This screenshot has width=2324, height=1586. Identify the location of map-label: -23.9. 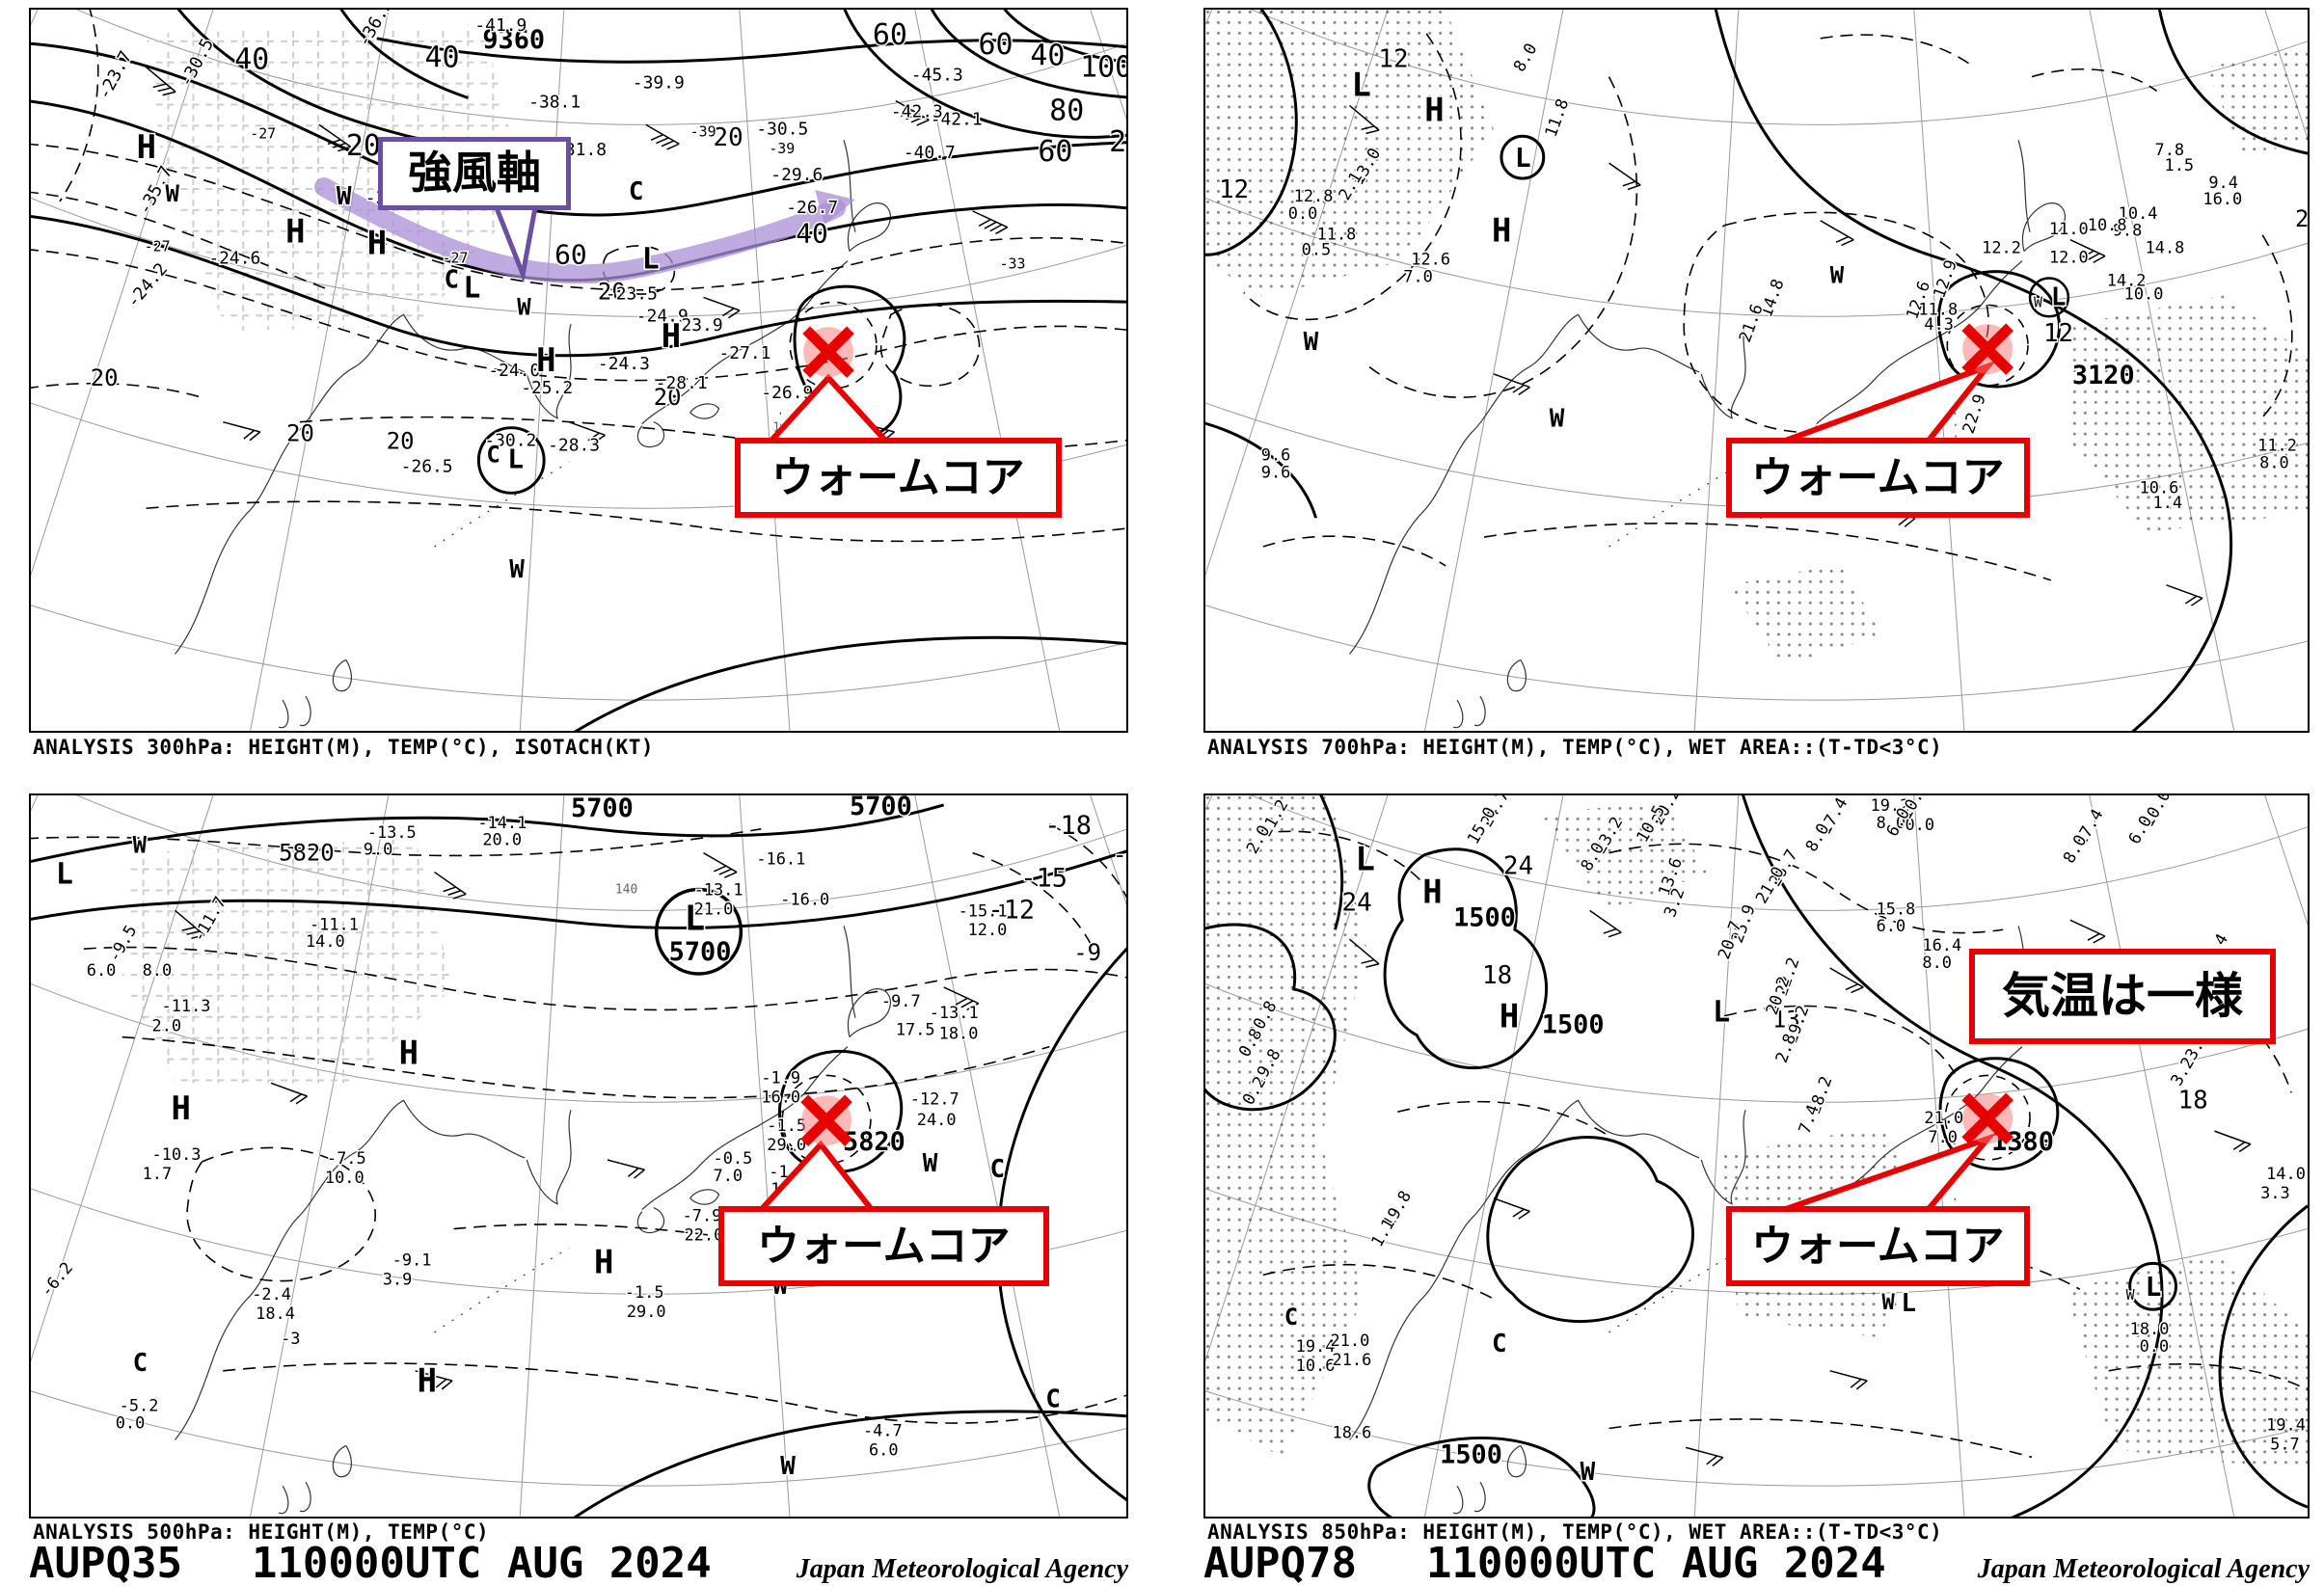
(697, 325).